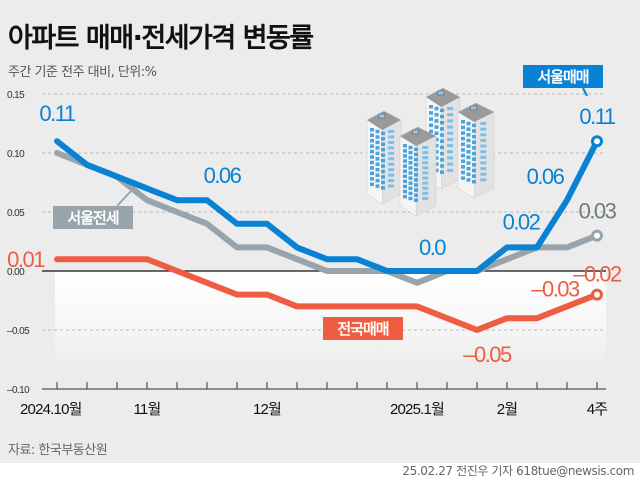 Image resolution: width=640 pixels, height=480 pixels. Describe the element at coordinates (522, 221) in the screenshot. I see `value-label-seoul_sale: 0.02` at that location.